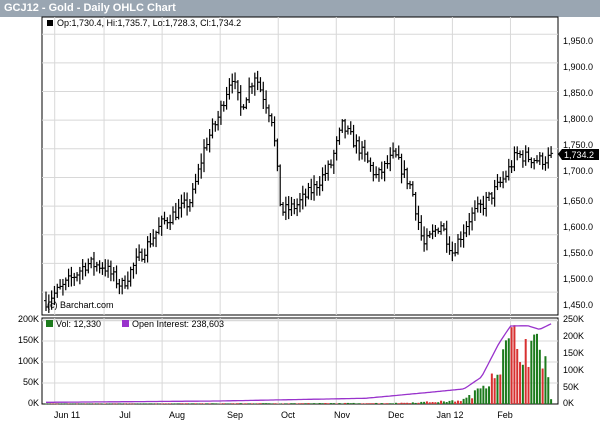  What do you see at coordinates (578, 145) in the screenshot?
I see `price-tick: 1,750.0` at bounding box center [578, 145].